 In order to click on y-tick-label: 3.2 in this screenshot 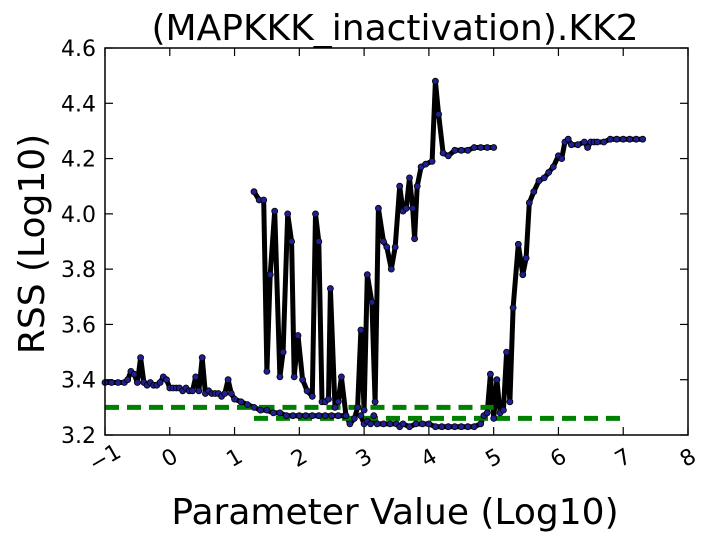, I will do `click(78, 436)`.